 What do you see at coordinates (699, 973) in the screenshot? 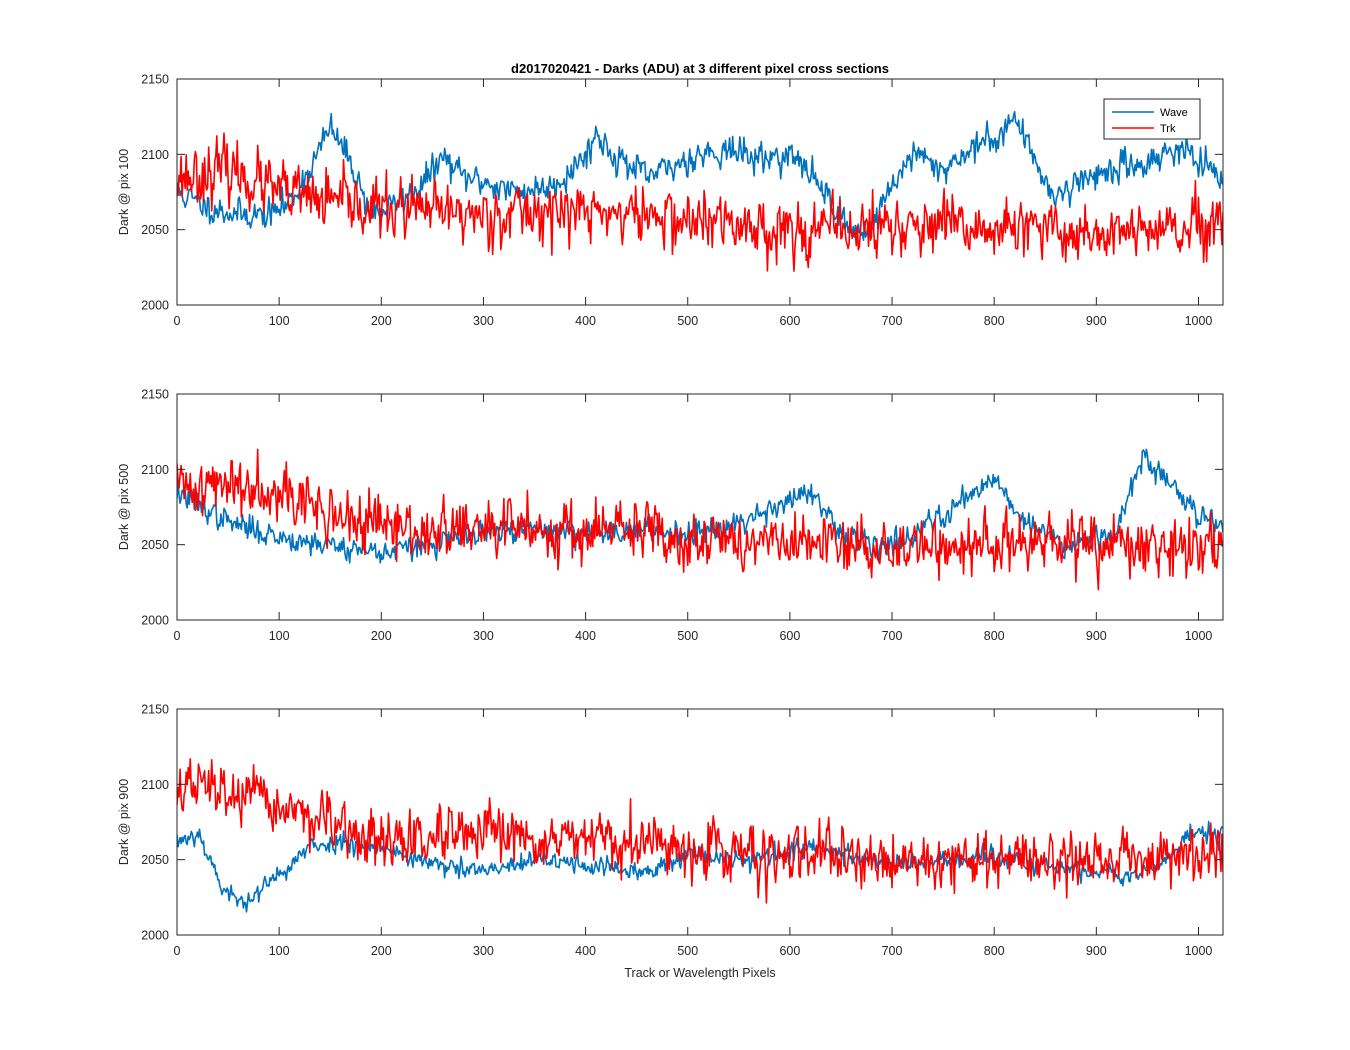
I see `x-axis-label: Track or Wavelength Pixels` at bounding box center [699, 973].